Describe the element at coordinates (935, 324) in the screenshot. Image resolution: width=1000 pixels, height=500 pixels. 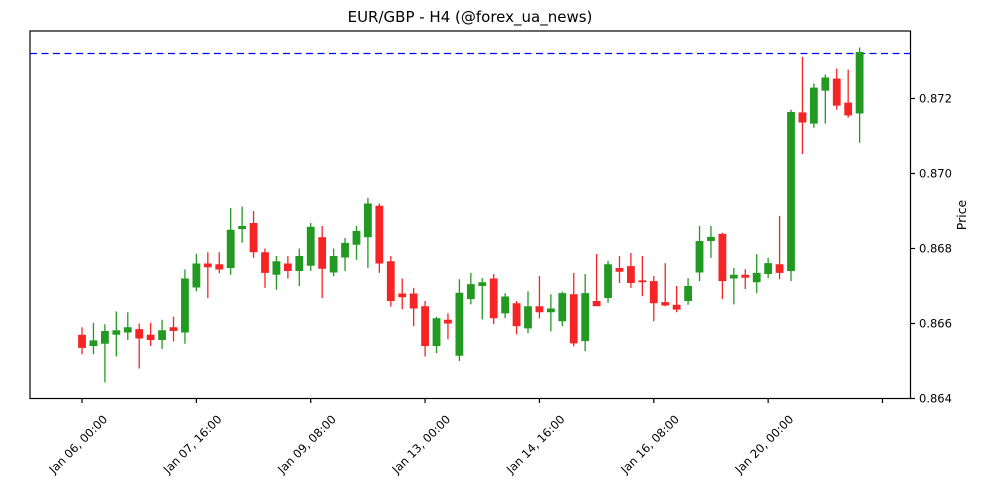
I see `y-tick-label: 0.866` at that location.